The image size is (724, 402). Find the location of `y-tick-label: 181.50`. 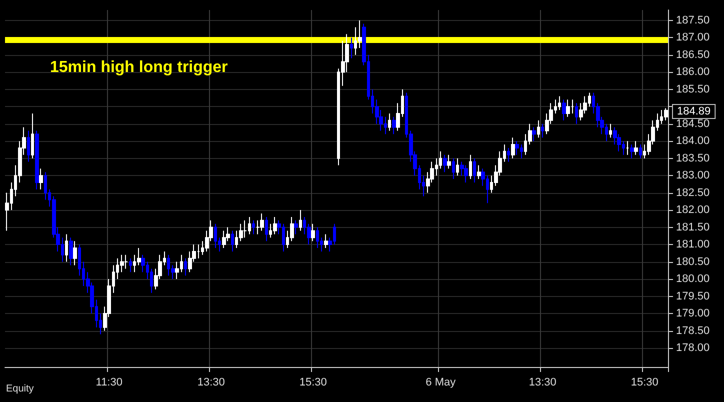

y-tick-label: 181.50 is located at coordinates (693, 227).